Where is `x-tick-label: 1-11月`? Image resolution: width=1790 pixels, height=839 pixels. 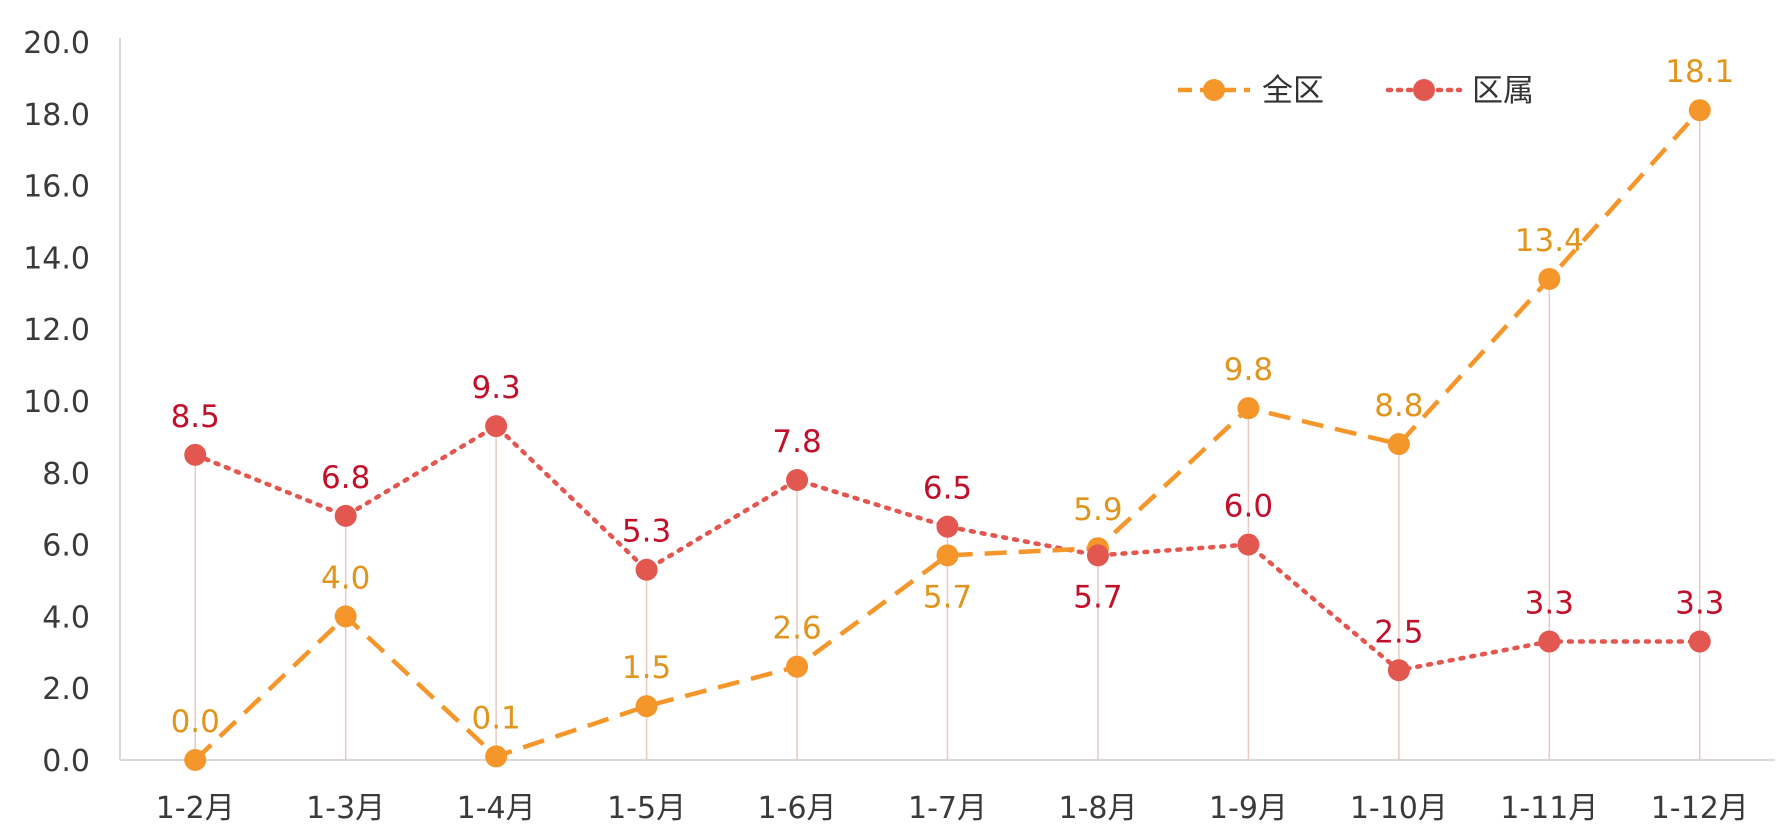 x-tick-label: 1-11月 is located at coordinates (1549, 808).